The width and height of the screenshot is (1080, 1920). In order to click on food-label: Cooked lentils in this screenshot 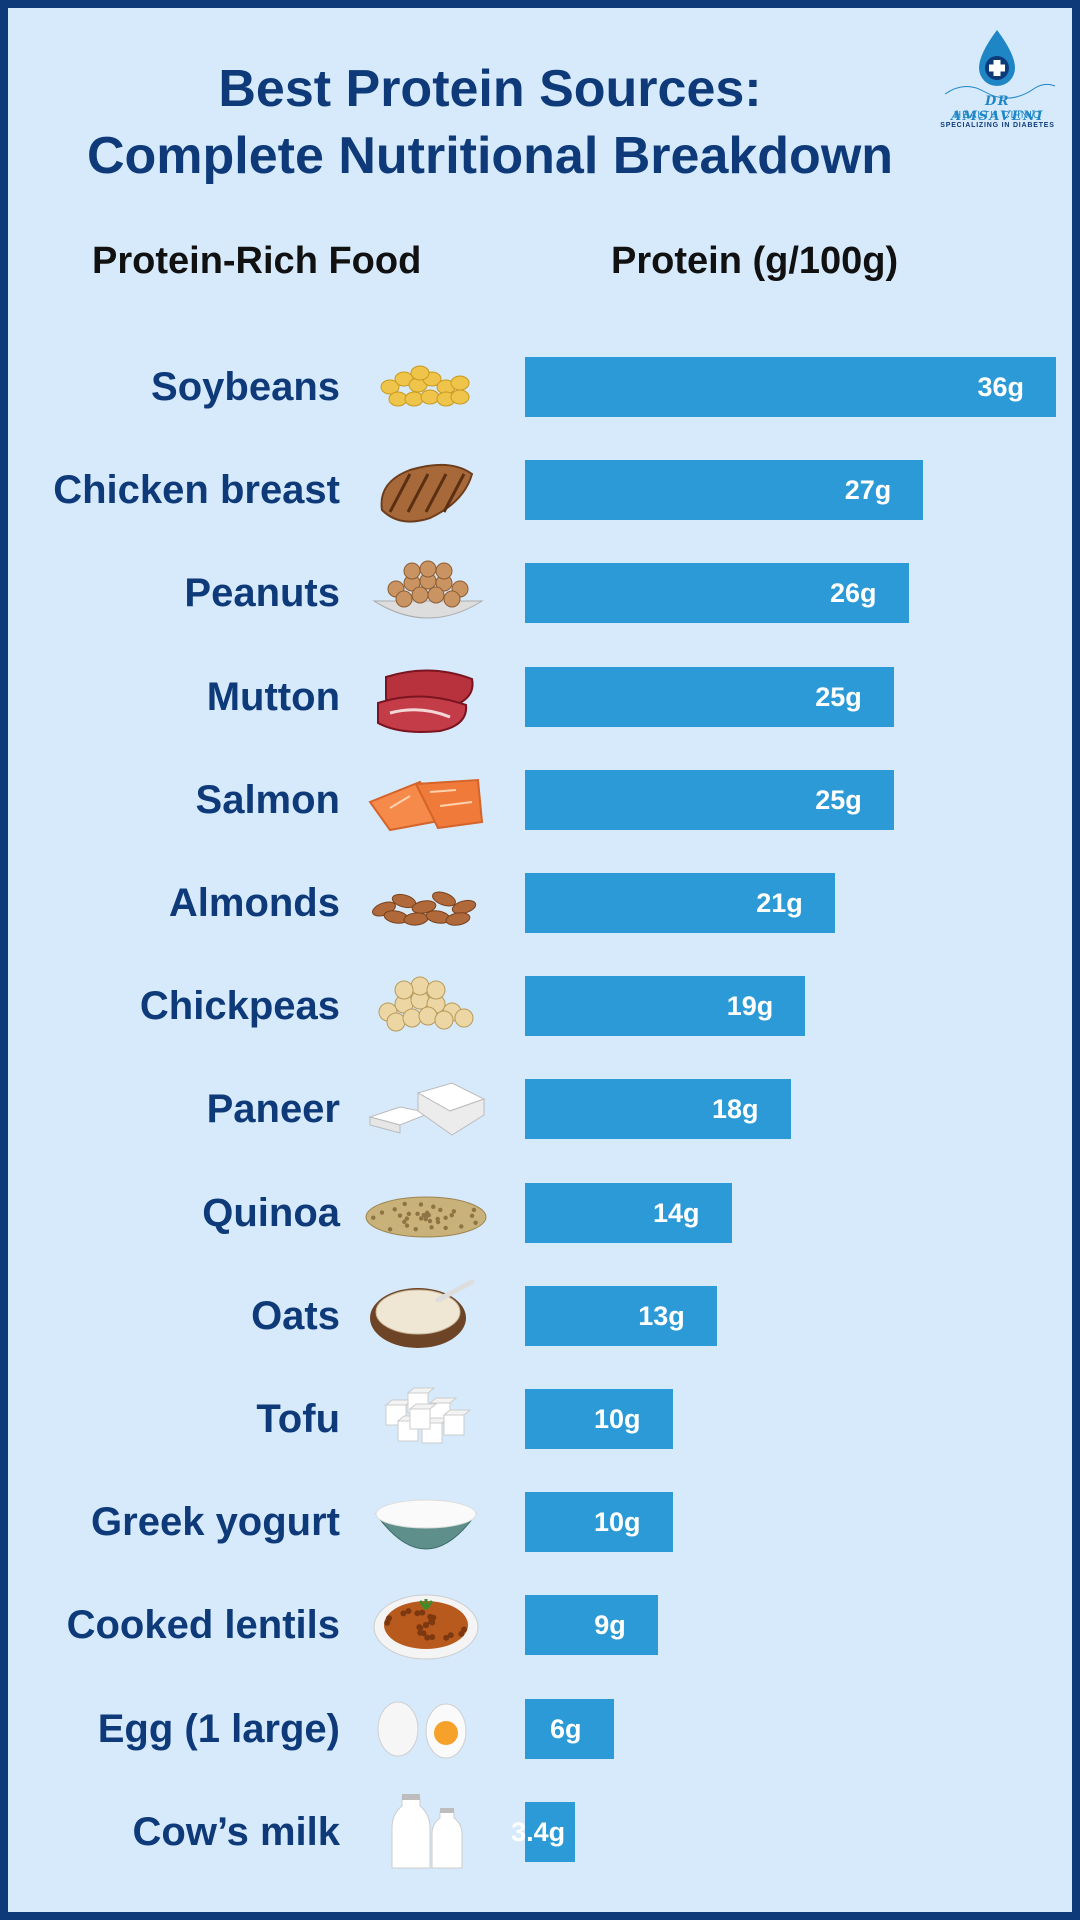, I will do `click(203, 1625)`.